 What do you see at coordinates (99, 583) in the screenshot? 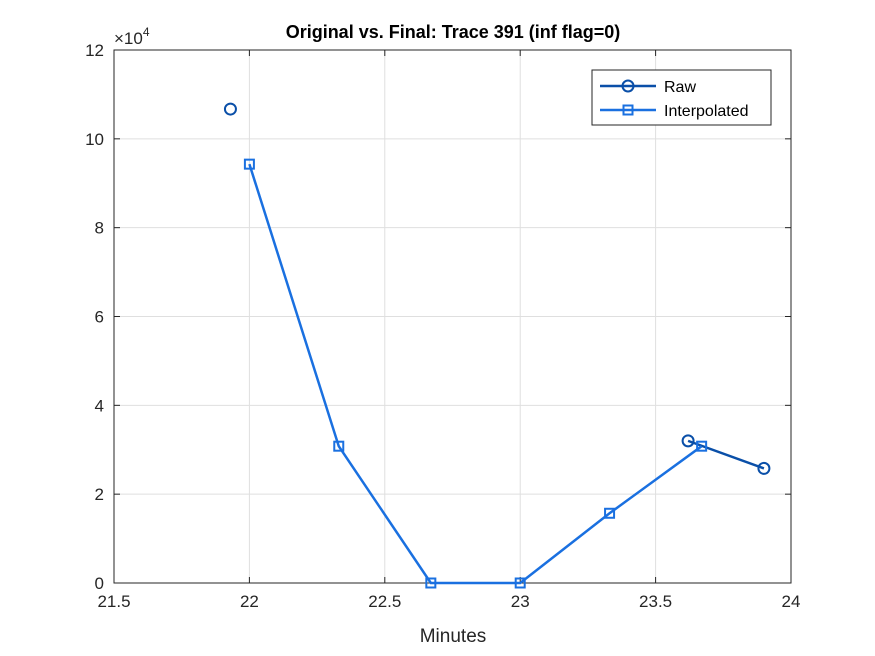
I see `y-tick-label: 0` at bounding box center [99, 583].